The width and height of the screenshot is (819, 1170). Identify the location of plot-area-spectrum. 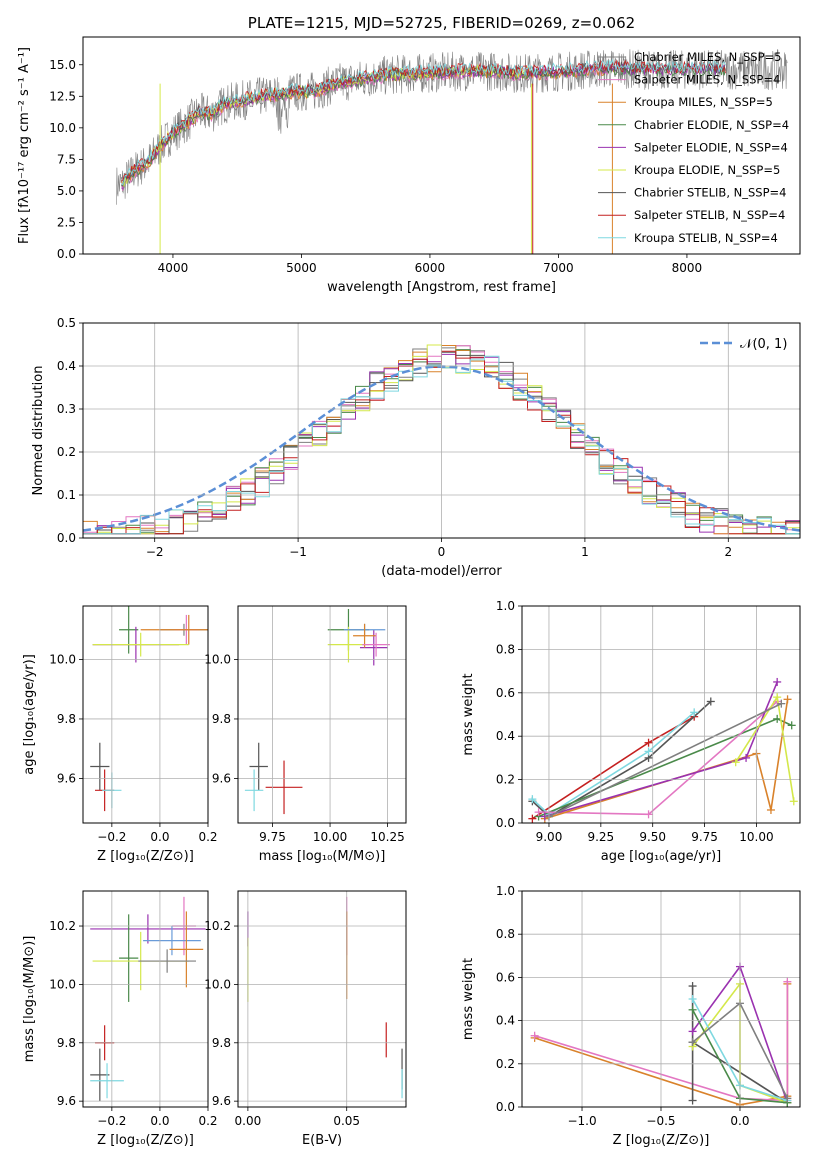
(452, 151).